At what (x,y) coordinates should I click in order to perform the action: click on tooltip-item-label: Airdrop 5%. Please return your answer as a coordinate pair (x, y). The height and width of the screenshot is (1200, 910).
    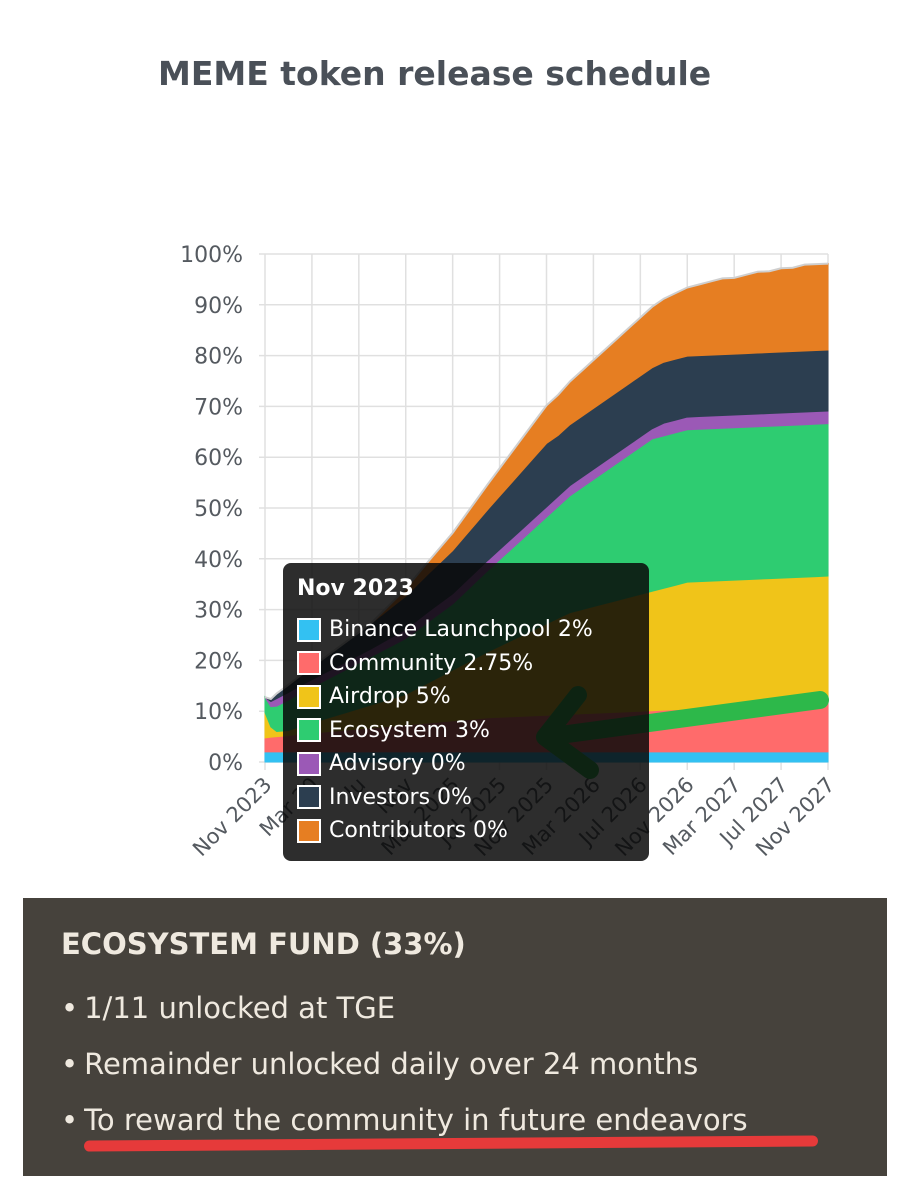
    Looking at the image, I should click on (390, 697).